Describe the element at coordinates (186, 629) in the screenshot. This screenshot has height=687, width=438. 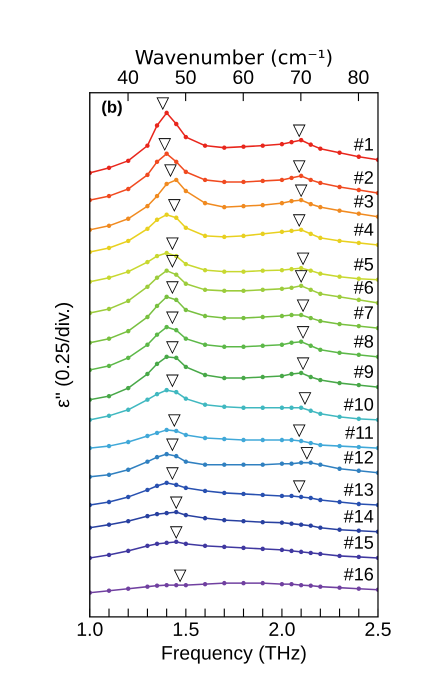
I see `x-tick-label: 1.5` at that location.